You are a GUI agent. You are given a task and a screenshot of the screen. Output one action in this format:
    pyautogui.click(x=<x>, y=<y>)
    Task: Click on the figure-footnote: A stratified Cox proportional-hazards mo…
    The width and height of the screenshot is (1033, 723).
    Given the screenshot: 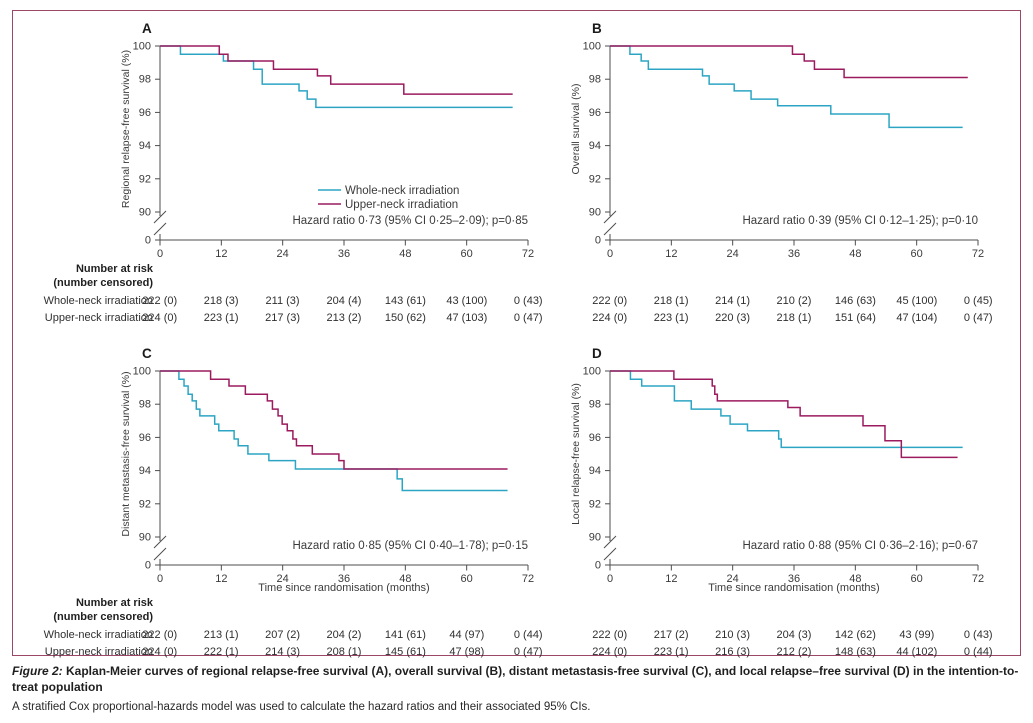 What is the action you would take?
    pyautogui.click(x=301, y=707)
    